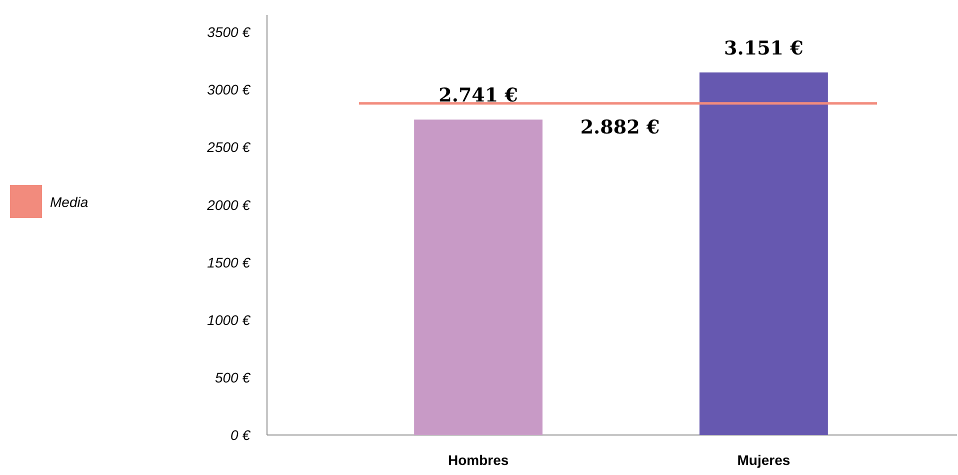 The width and height of the screenshot is (958, 475). What do you see at coordinates (229, 204) in the screenshot?
I see `y-tick-label: 2000 €` at bounding box center [229, 204].